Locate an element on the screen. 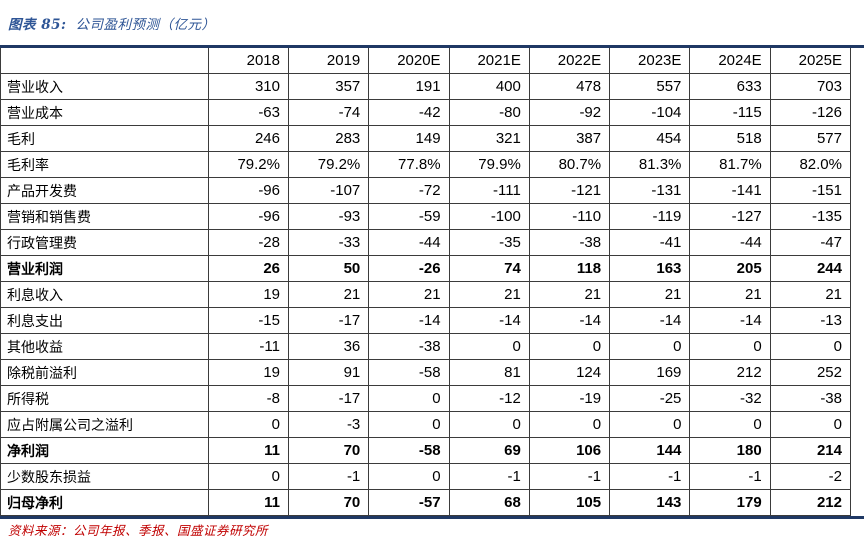 This screenshot has width=864, height=539. value-cell: -12 is located at coordinates (489, 398).